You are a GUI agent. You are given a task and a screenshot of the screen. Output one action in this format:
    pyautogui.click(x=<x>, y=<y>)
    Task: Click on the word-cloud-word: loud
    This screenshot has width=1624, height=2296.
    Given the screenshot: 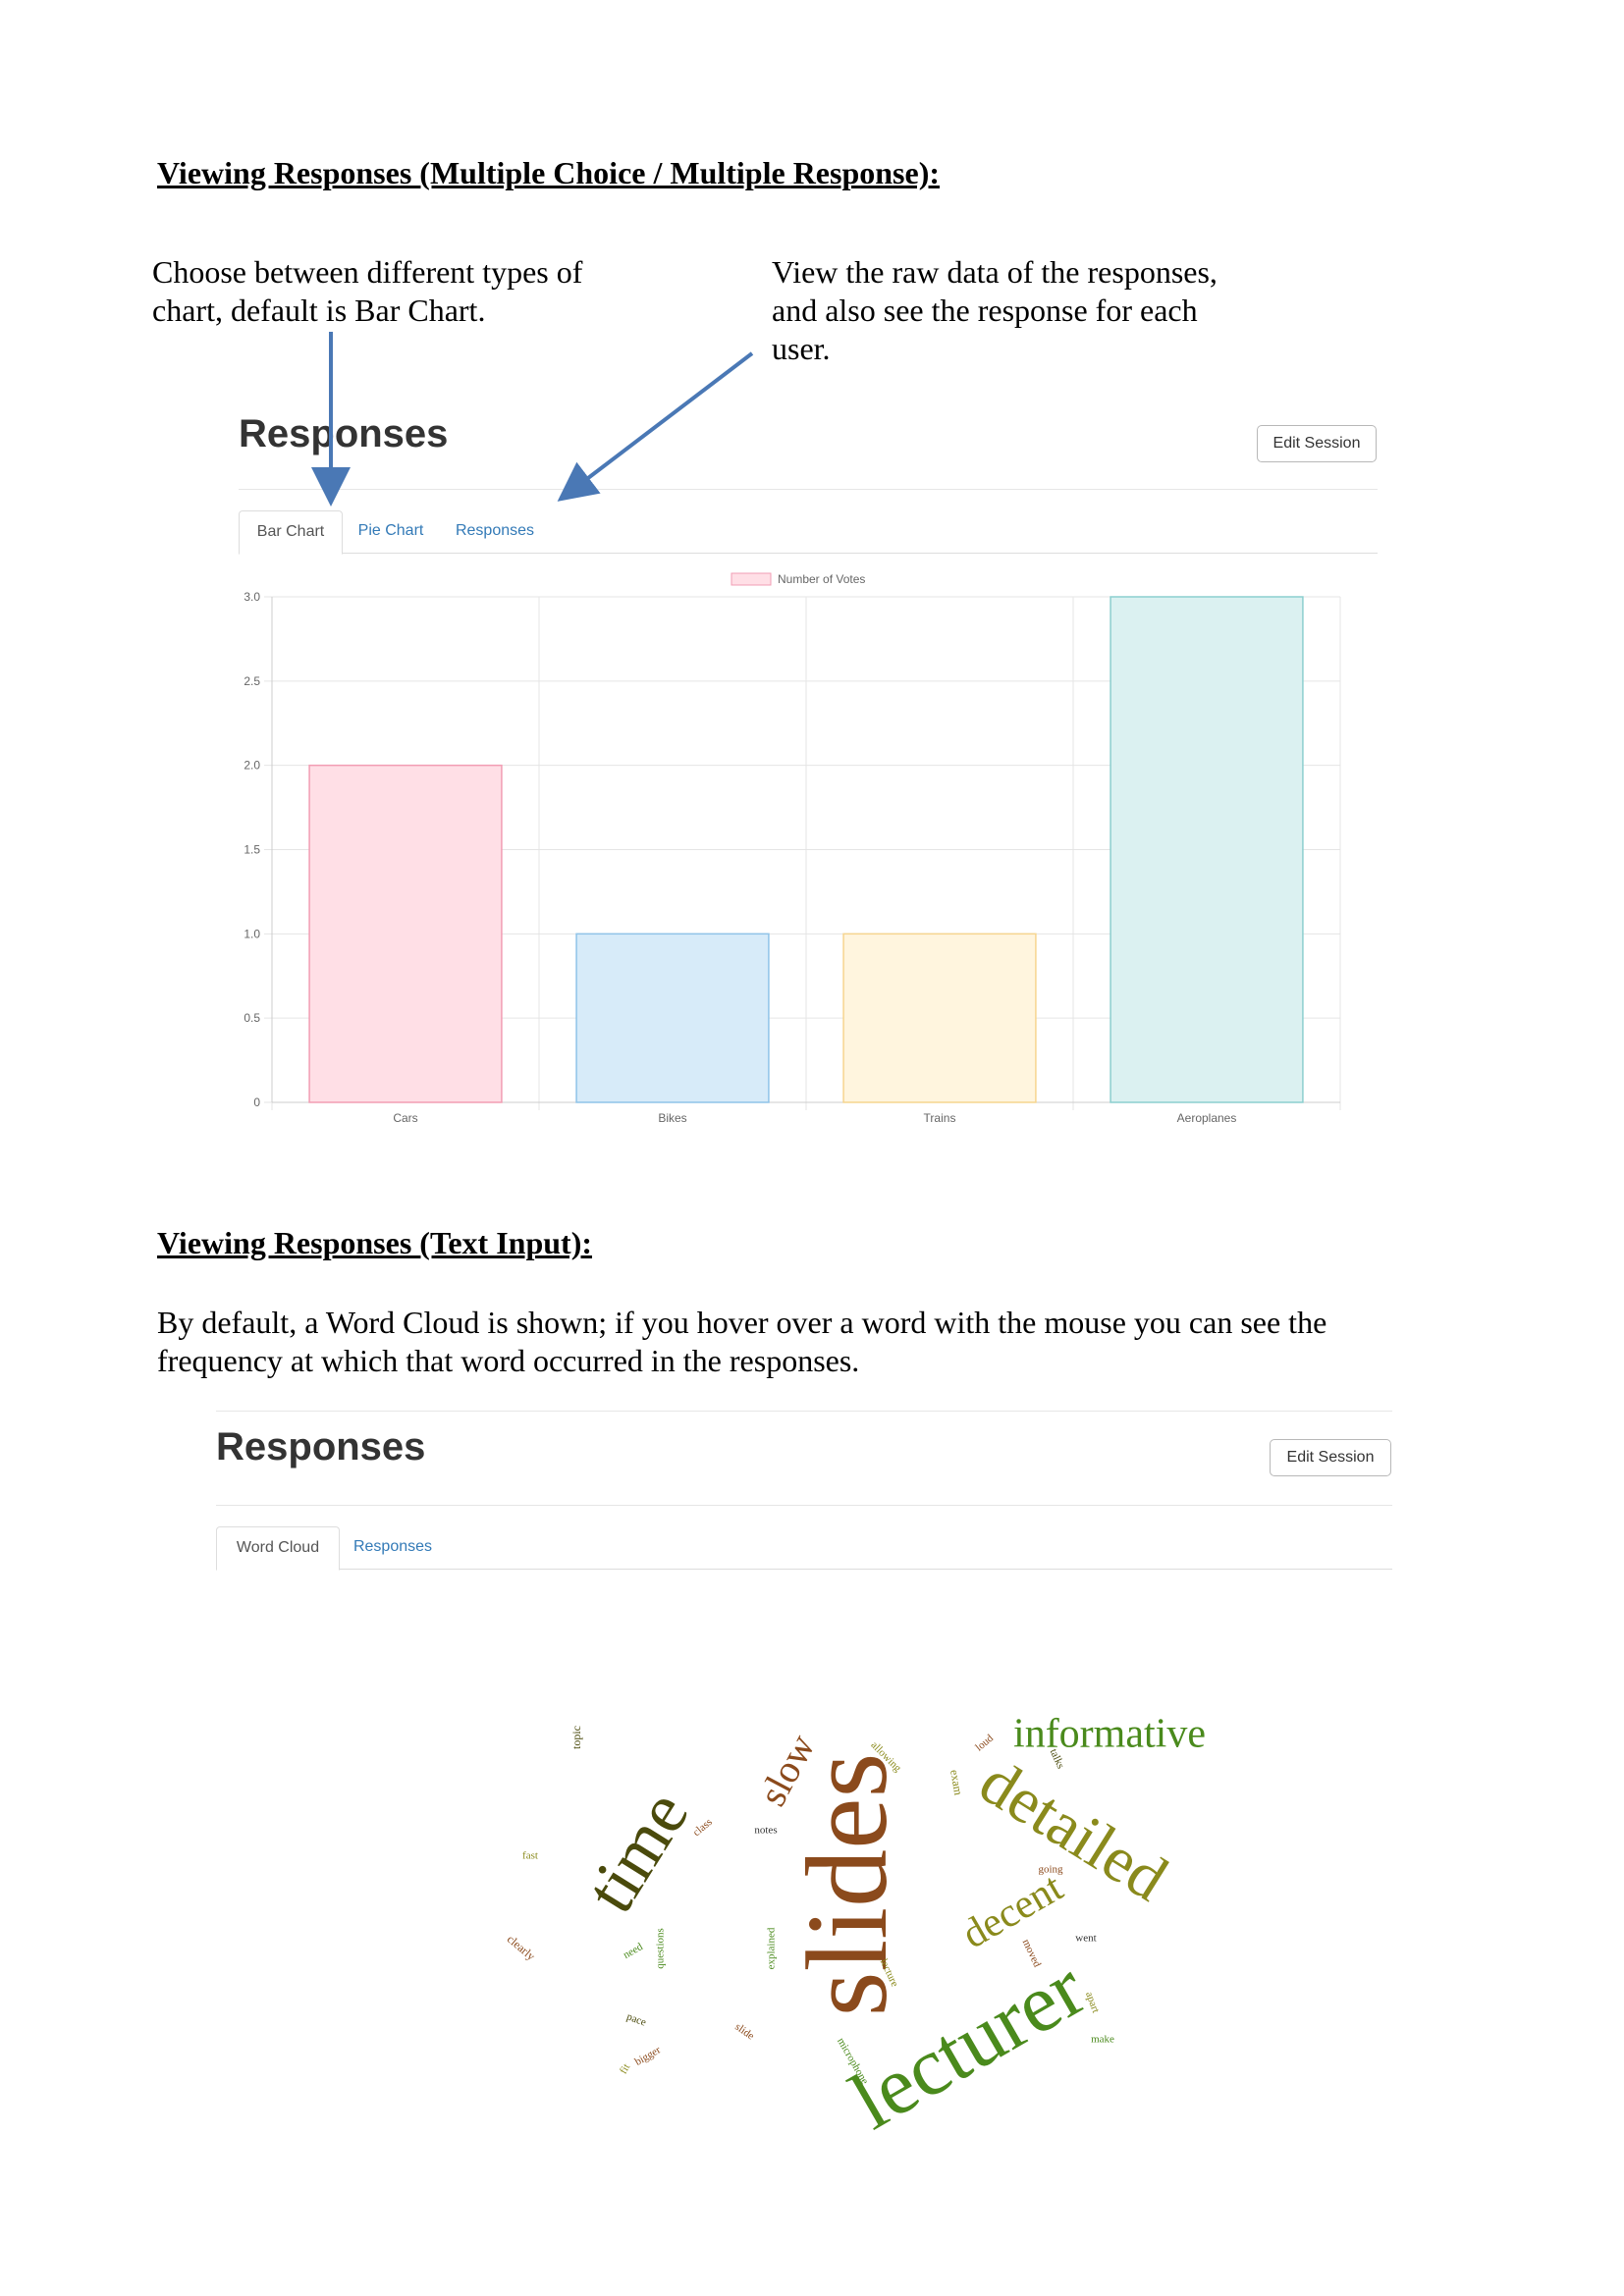 What is the action you would take?
    pyautogui.click(x=984, y=1742)
    